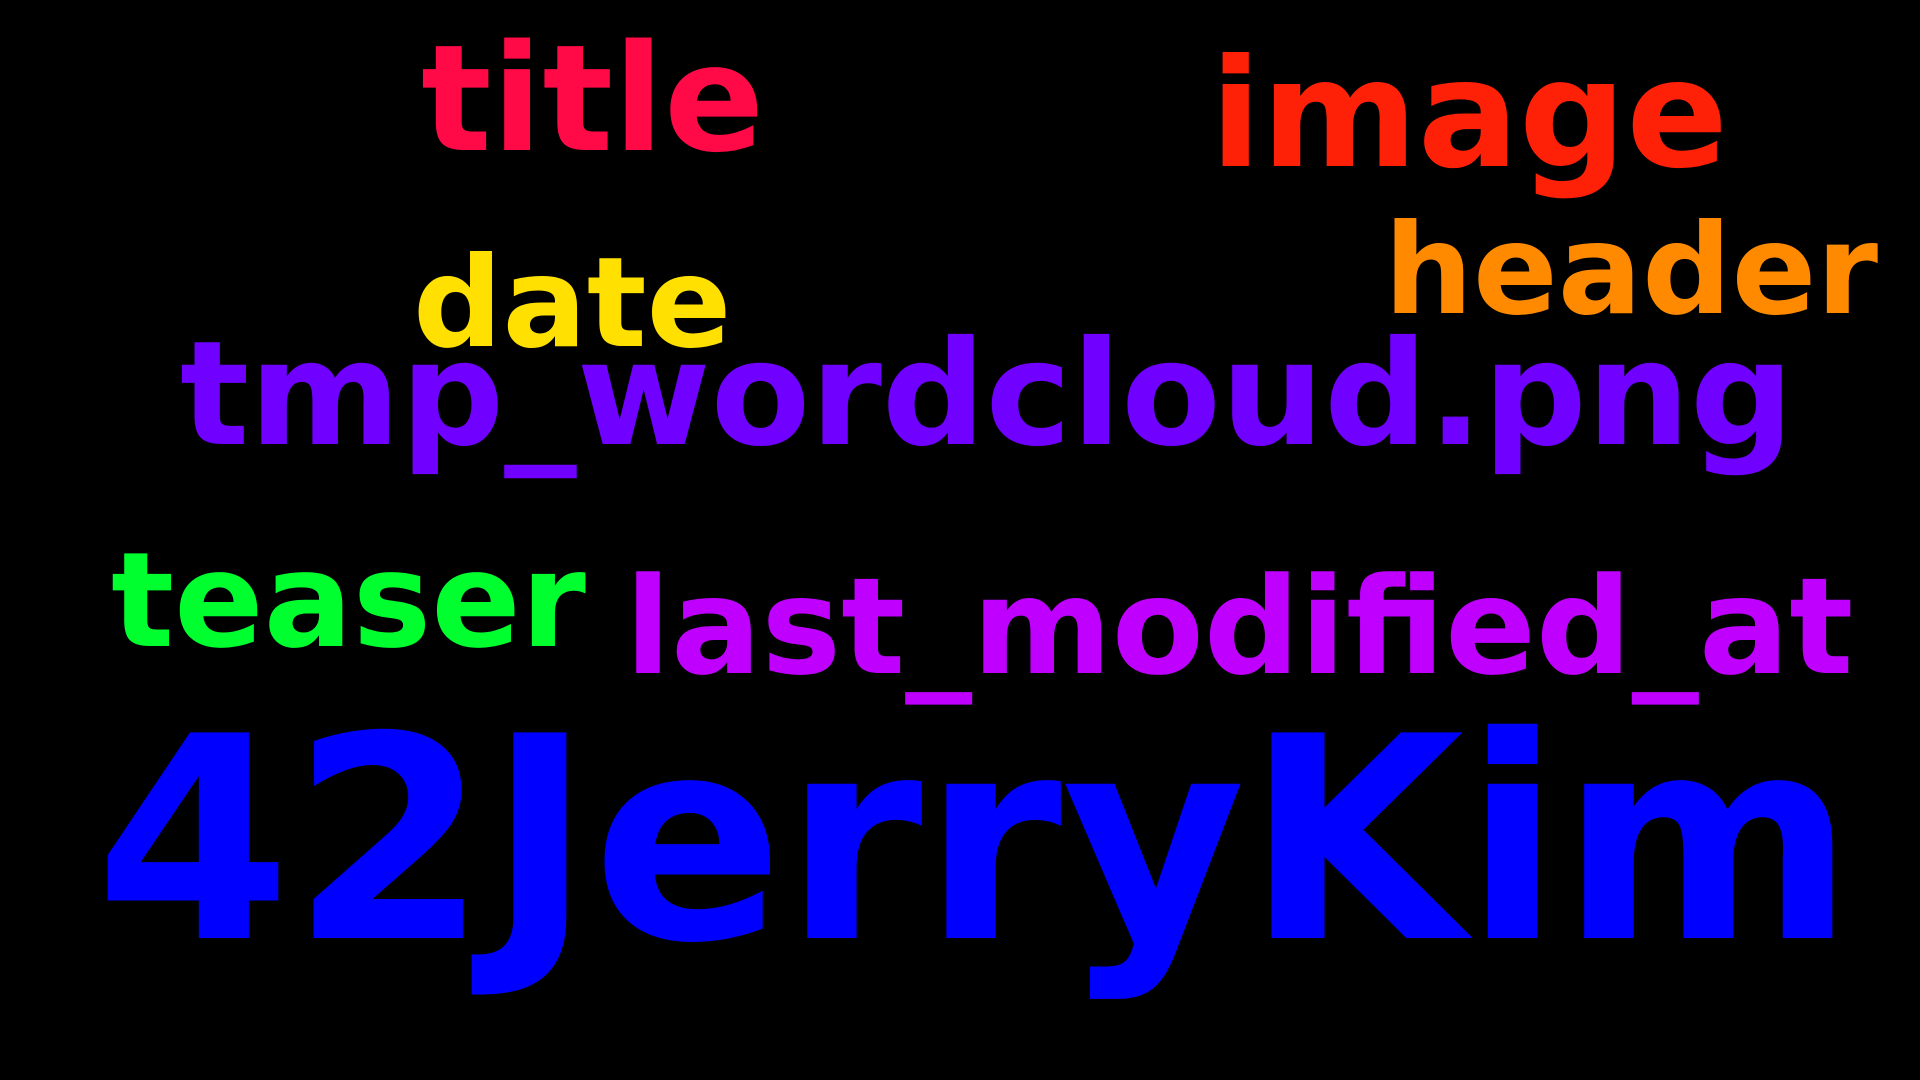 This screenshot has width=1920, height=1080. Describe the element at coordinates (593, 99) in the screenshot. I see `word-title: title` at that location.